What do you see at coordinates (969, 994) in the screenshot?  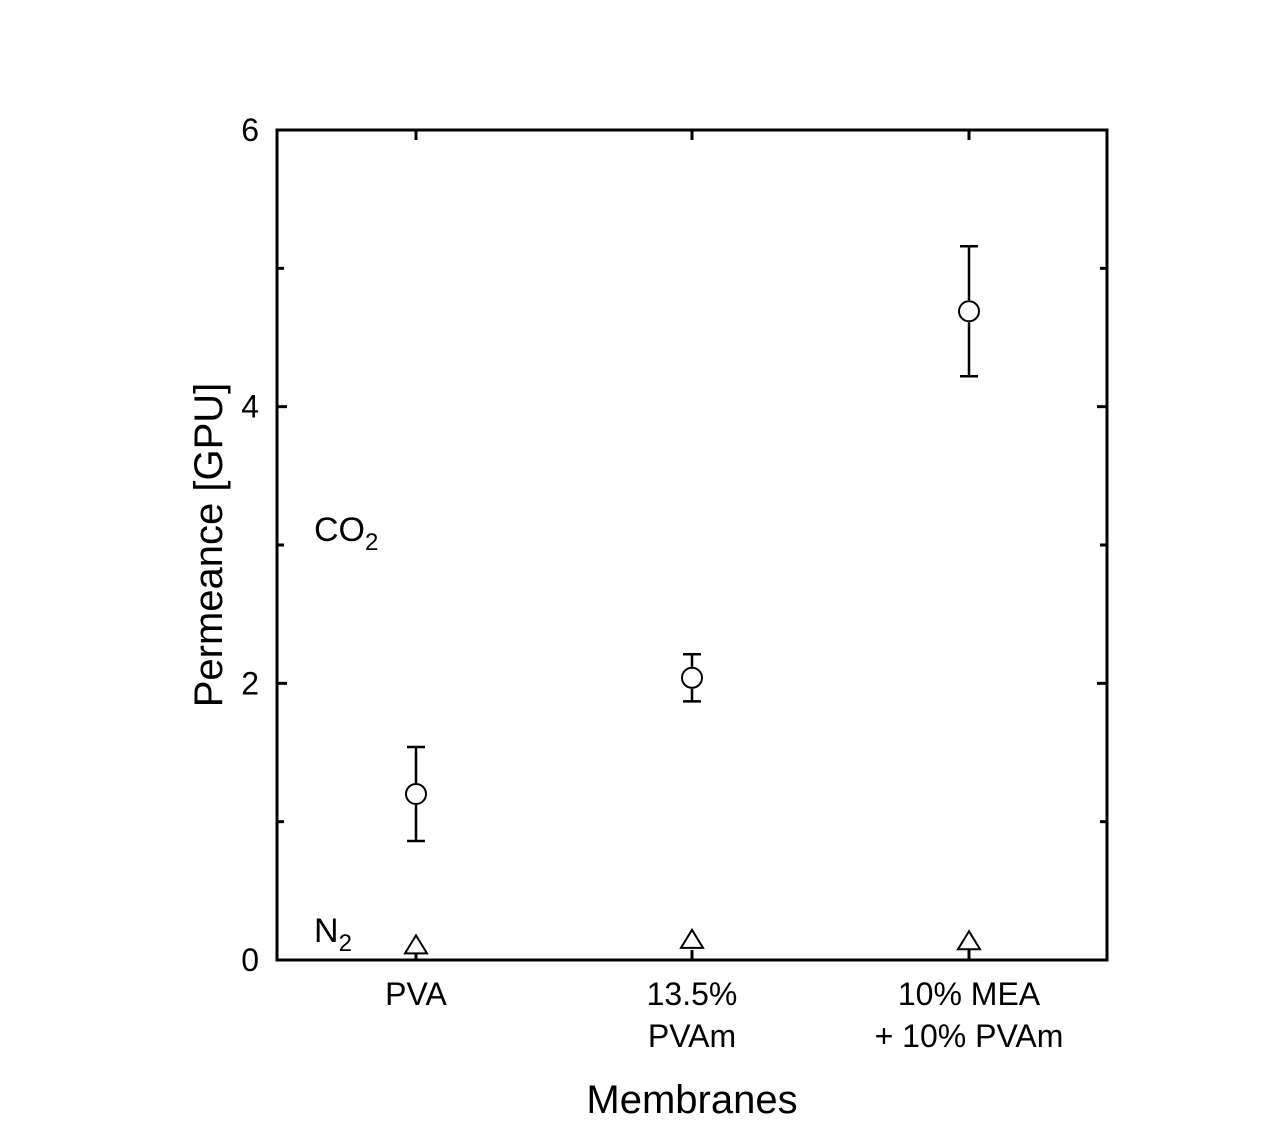 I see `x-category-label-line: 10% MEA` at bounding box center [969, 994].